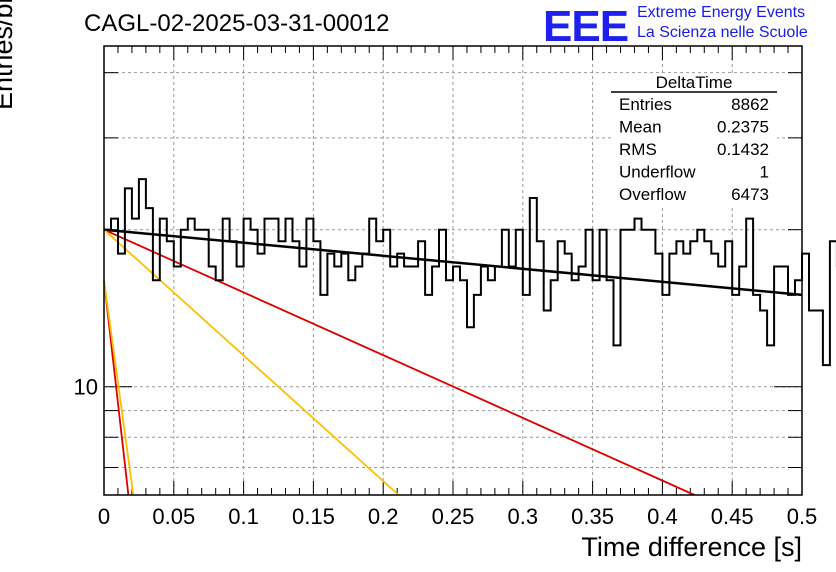  What do you see at coordinates (691, 547) in the screenshot?
I see `x-axis-label: Time difference [s]` at bounding box center [691, 547].